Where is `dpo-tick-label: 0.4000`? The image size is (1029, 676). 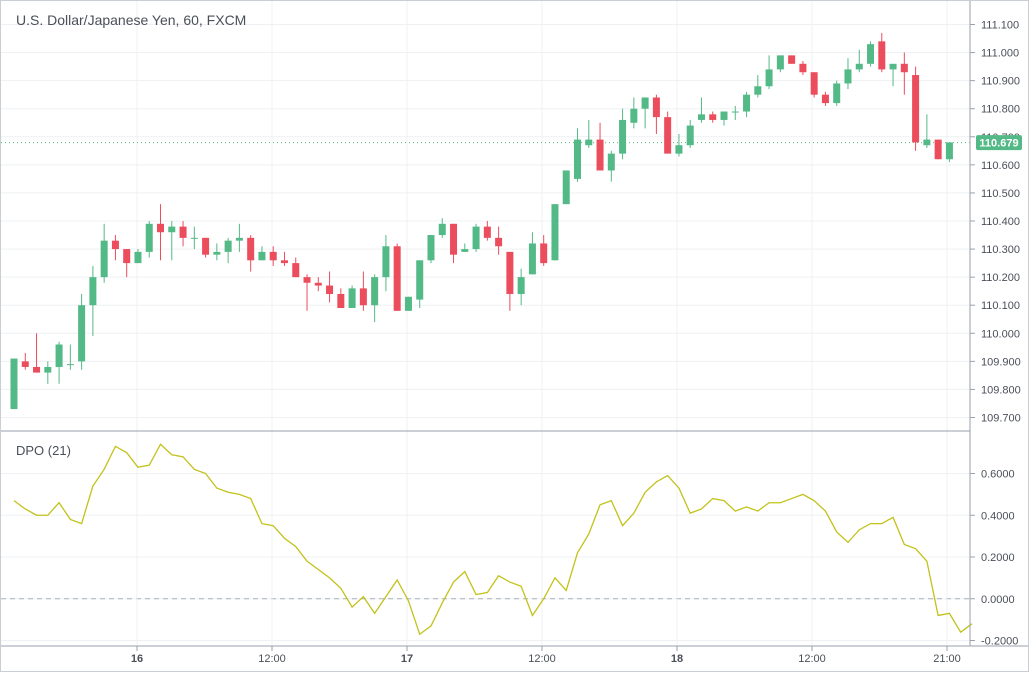
dpo-tick-label: 0.4000 is located at coordinates (998, 516).